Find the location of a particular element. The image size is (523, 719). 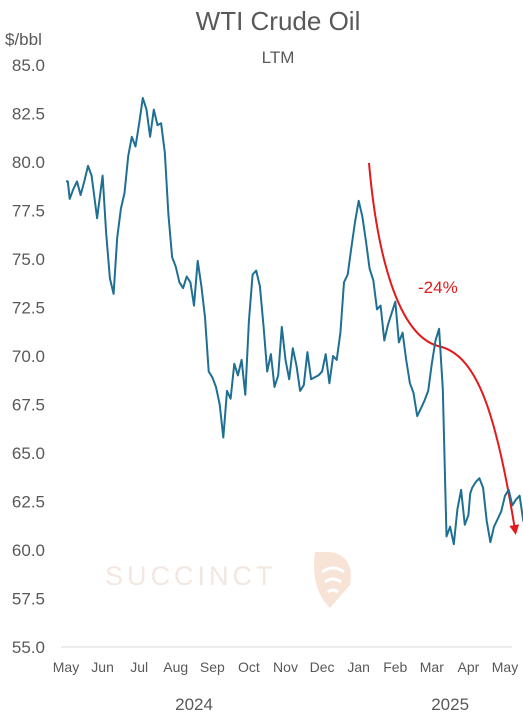

y-tick-label: 65.0 is located at coordinates (28, 453).